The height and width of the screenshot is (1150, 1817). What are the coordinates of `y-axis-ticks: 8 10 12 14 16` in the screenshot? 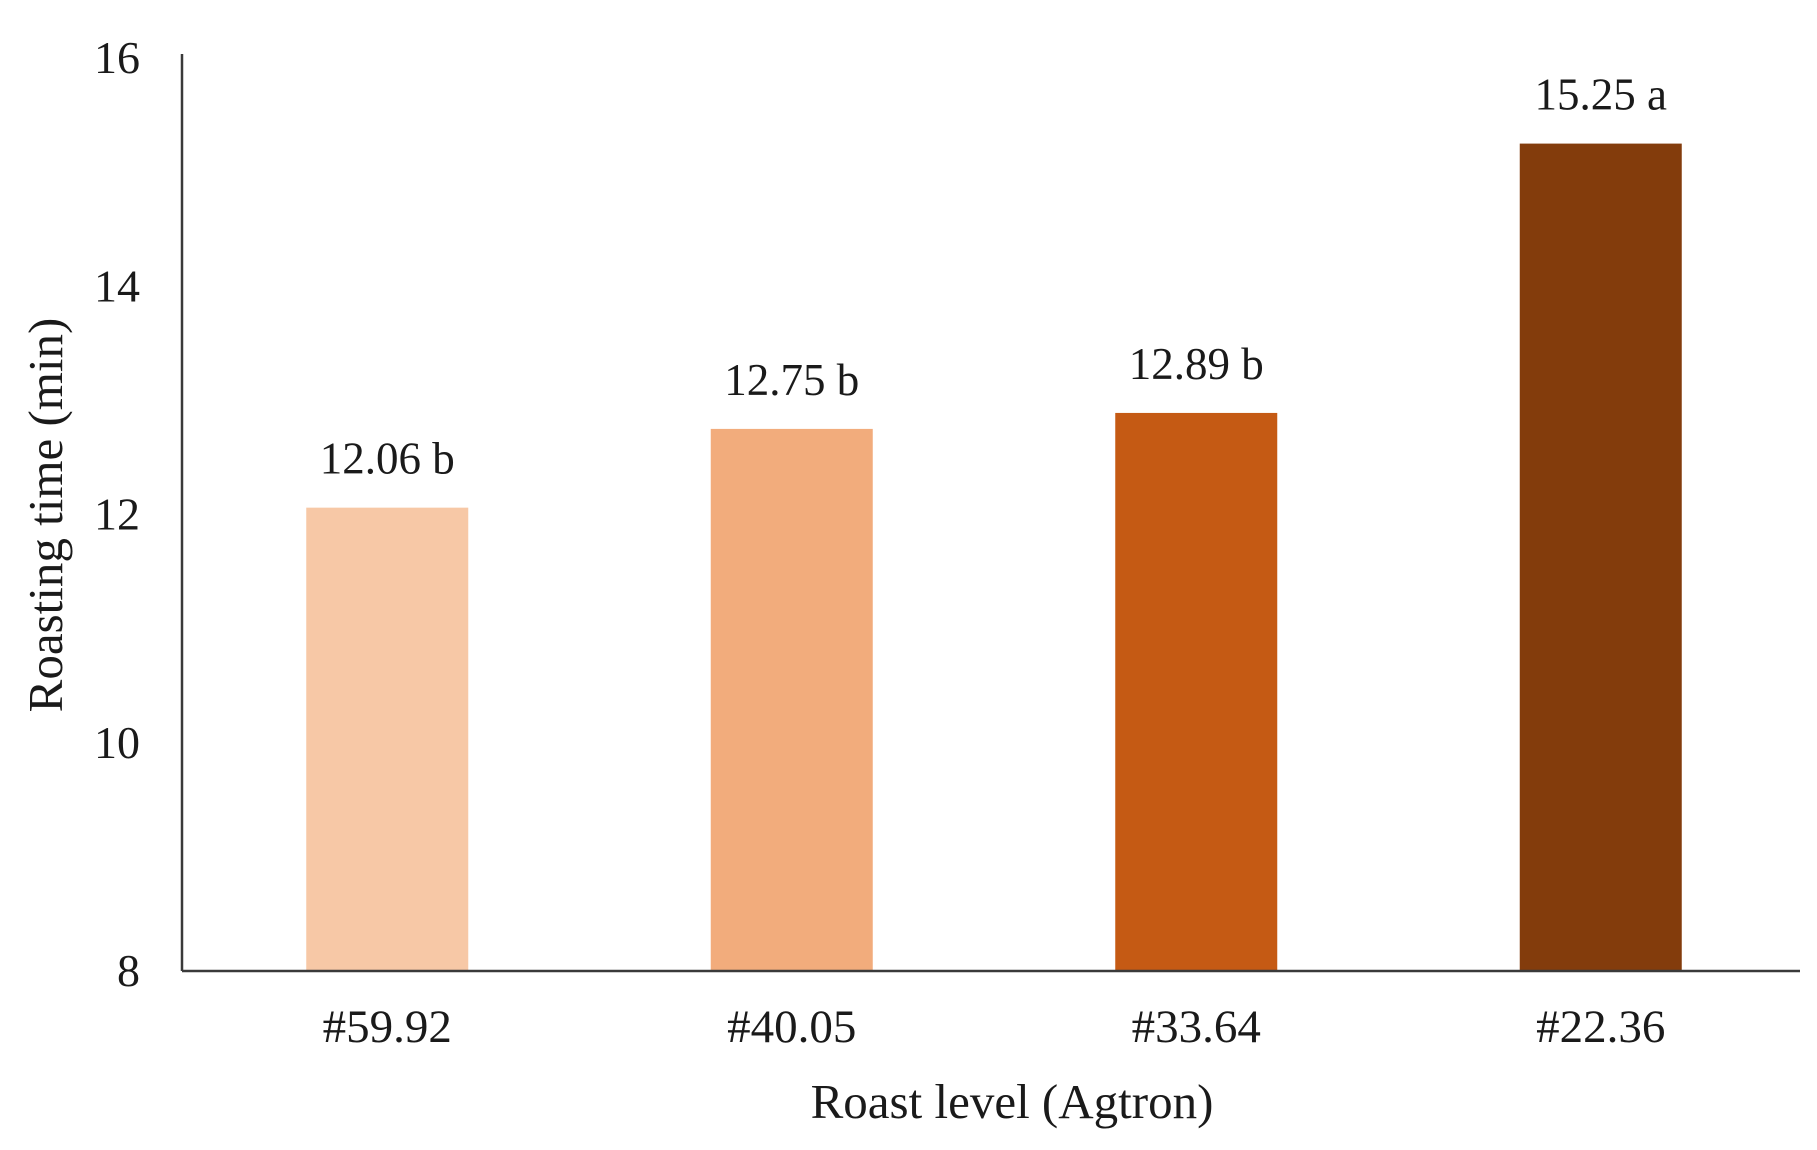 It's located at (117, 514).